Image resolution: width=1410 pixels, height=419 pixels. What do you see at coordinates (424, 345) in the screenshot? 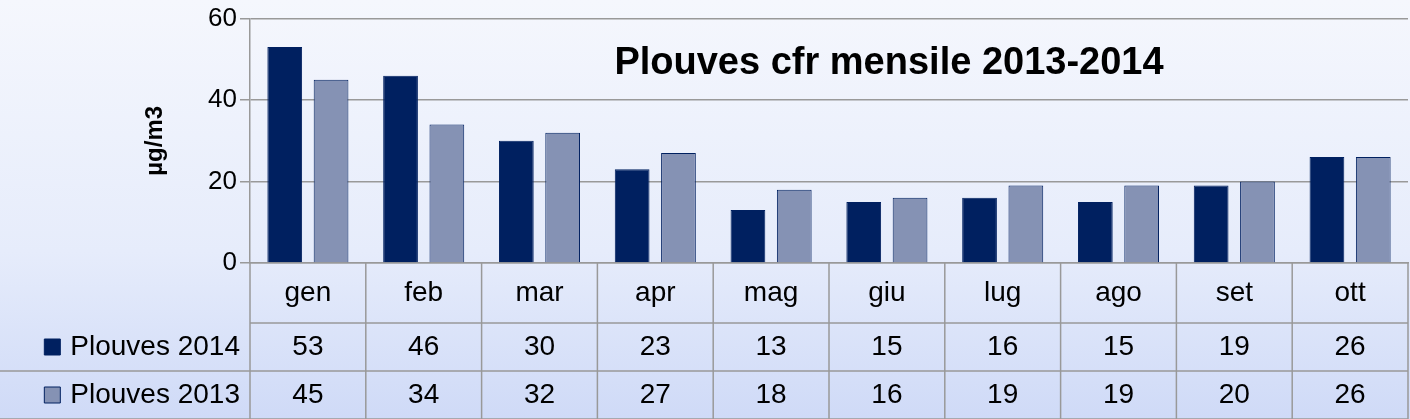
I see `data-label: 46` at bounding box center [424, 345].